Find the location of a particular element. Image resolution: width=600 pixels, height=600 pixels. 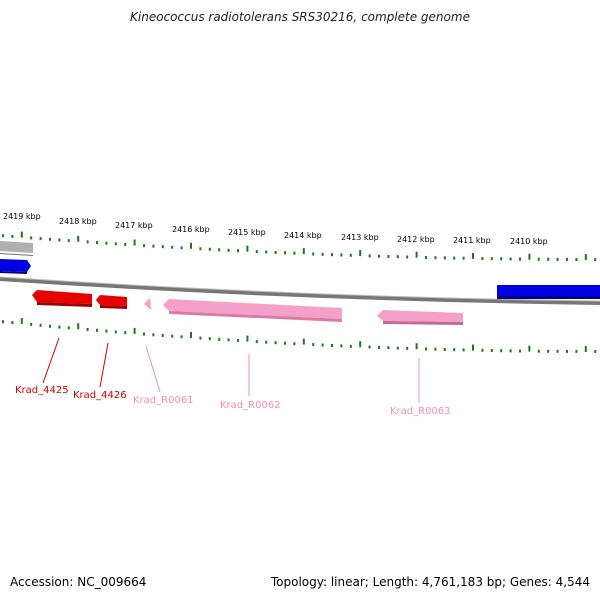

gene-label-krad-4426: Krad_4426 is located at coordinates (100, 395).